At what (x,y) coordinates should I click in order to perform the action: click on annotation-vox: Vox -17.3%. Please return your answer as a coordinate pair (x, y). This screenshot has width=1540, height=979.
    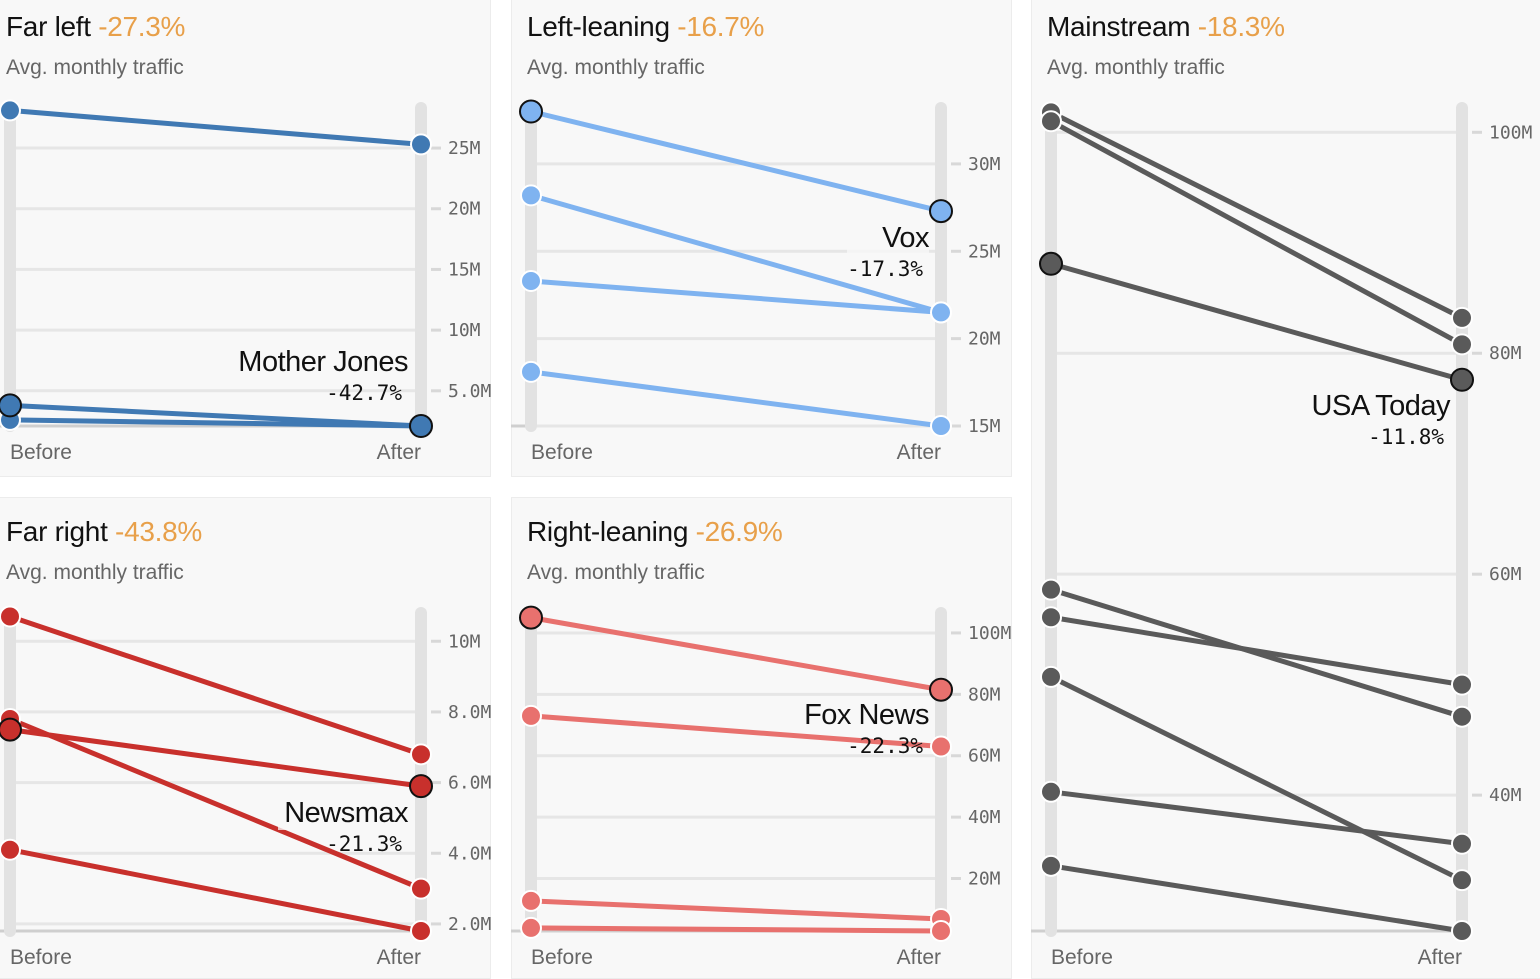
    Looking at the image, I should click on (888, 251).